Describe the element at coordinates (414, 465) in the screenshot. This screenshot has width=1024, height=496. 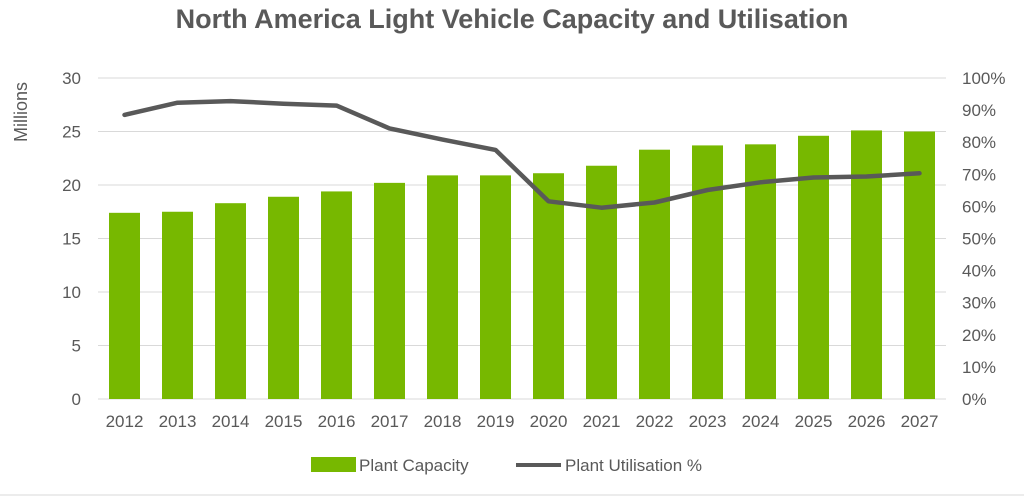
I see `legend-label-plant-capacity: Plant Capacity` at that location.